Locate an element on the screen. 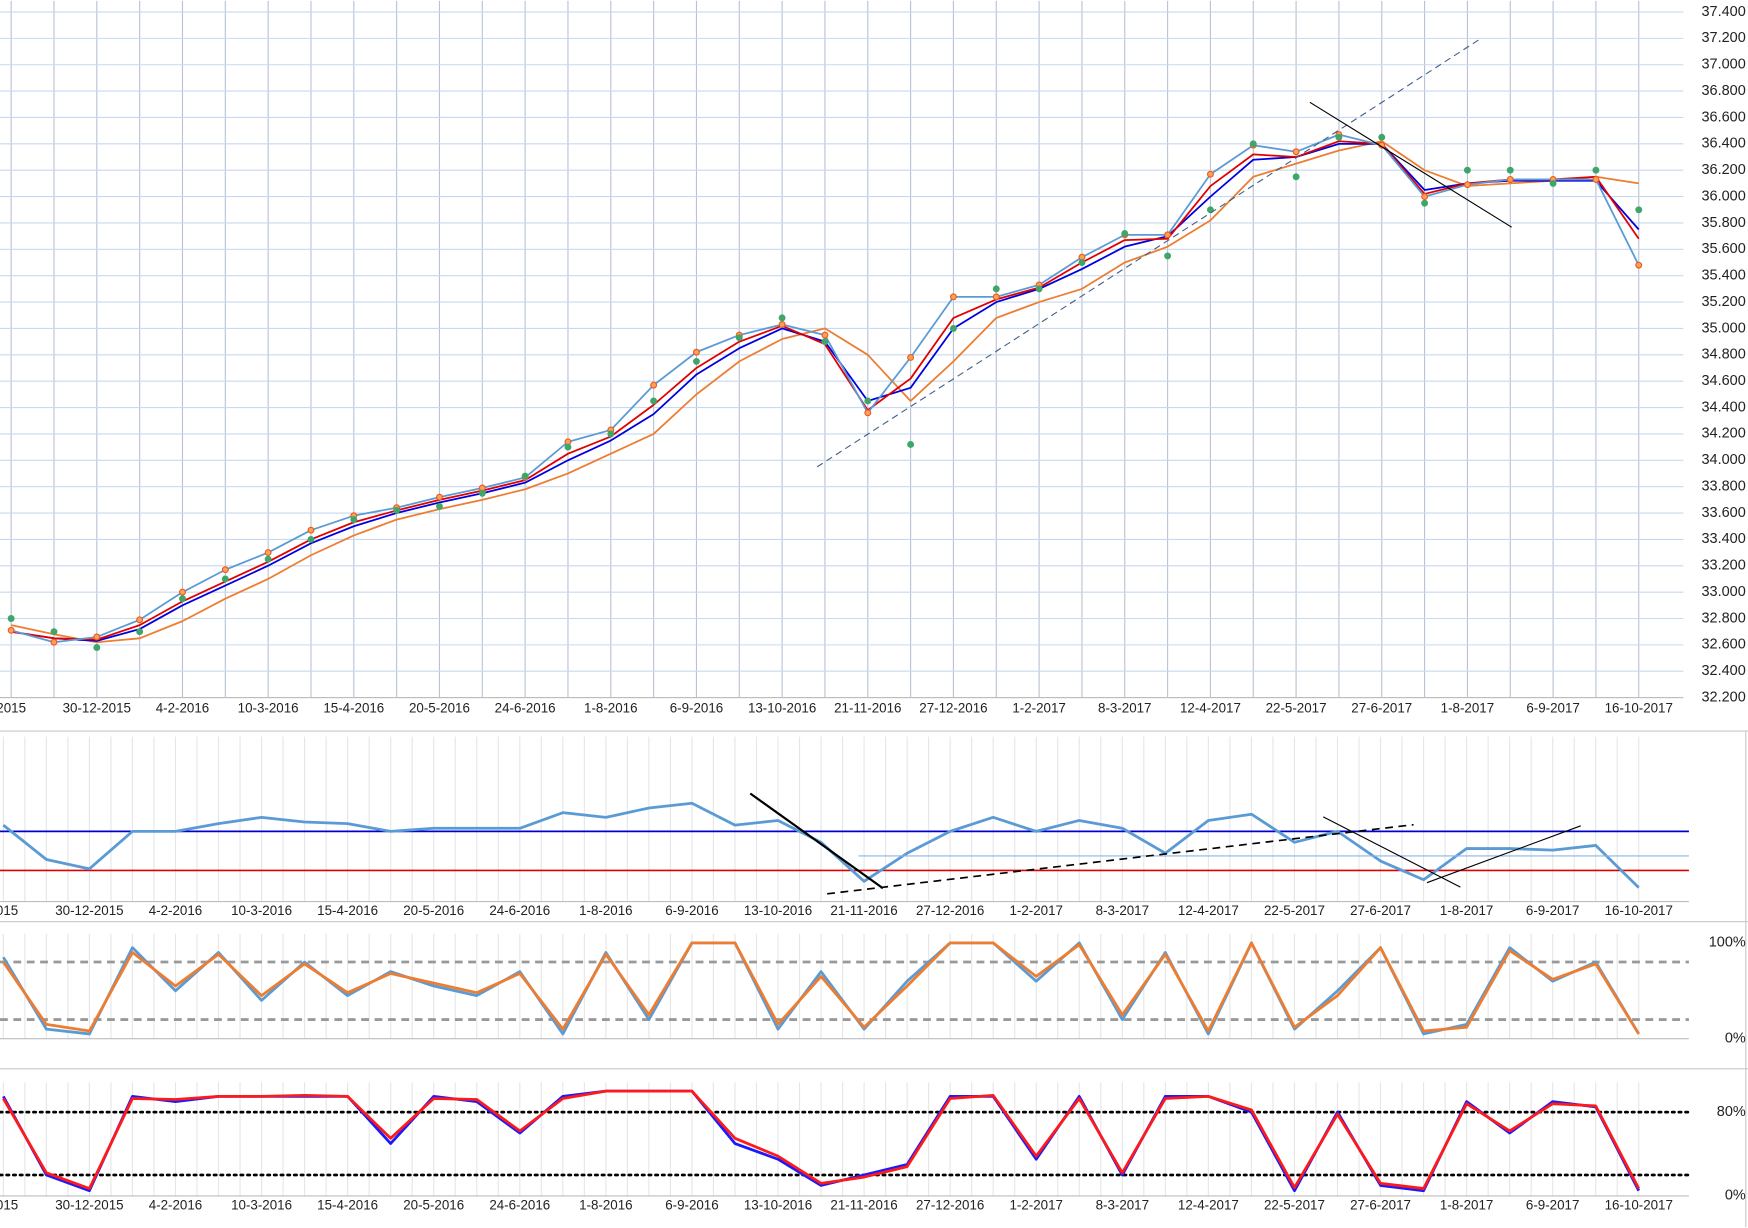  y-tick-label: 34.400 is located at coordinates (1723, 407).